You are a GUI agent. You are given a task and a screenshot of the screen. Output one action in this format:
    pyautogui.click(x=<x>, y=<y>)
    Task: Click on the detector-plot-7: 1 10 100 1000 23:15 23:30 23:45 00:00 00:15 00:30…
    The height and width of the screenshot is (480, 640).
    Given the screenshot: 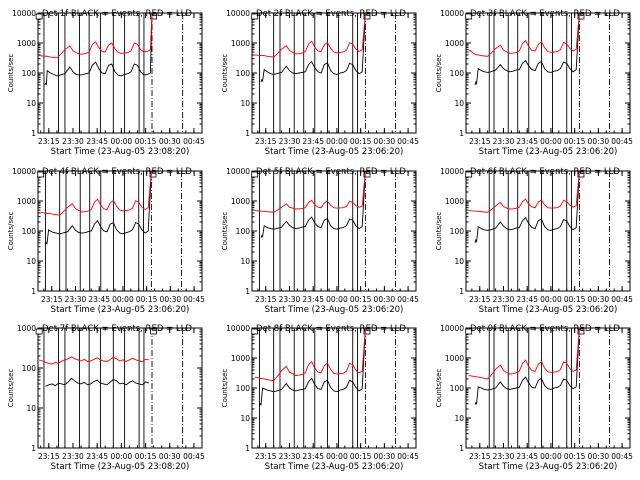 What is the action you would take?
    pyautogui.click(x=106, y=398)
    